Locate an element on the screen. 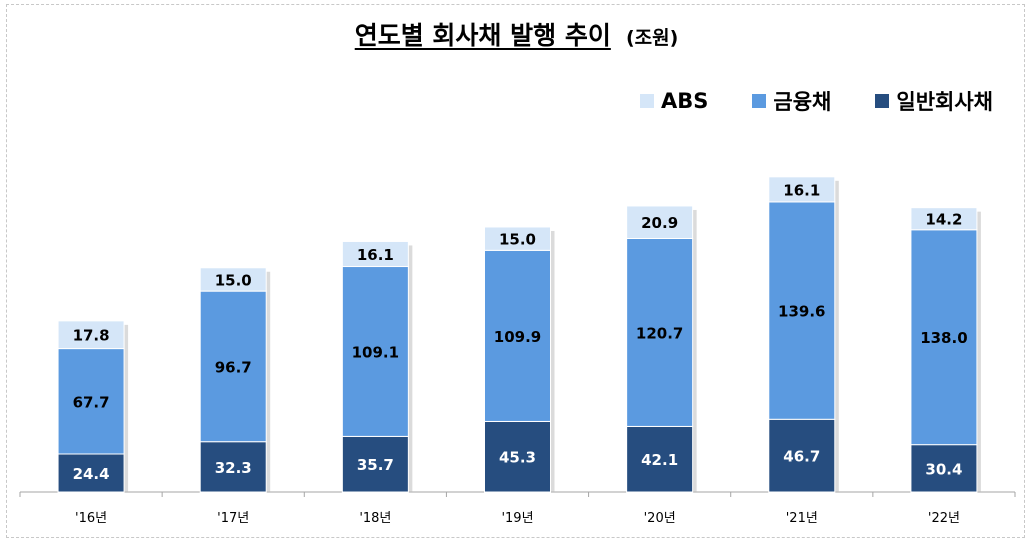 The height and width of the screenshot is (546, 1033). data-label: 17.8 is located at coordinates (91, 336).